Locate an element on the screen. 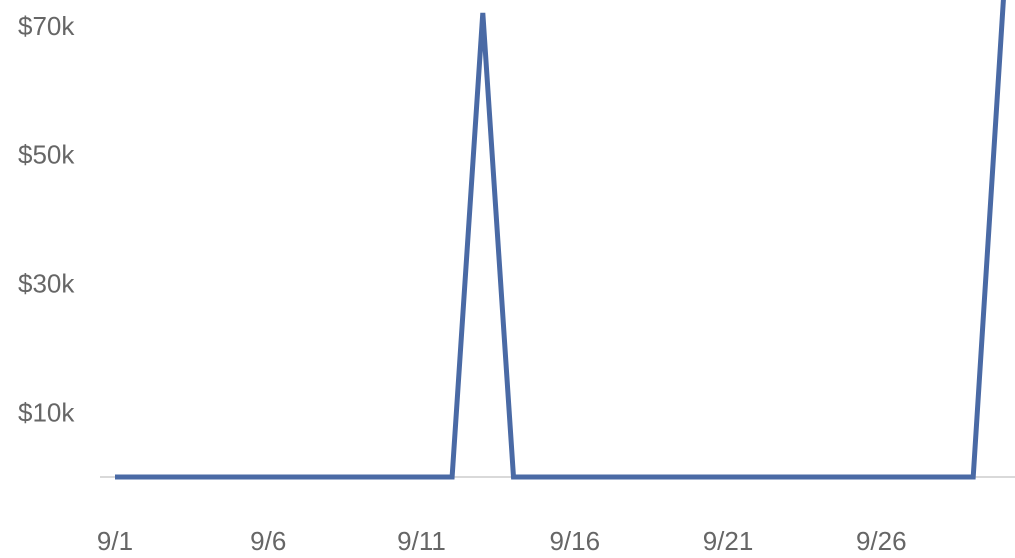 The width and height of the screenshot is (1015, 558). y-tick-label: $10k is located at coordinates (46, 413).